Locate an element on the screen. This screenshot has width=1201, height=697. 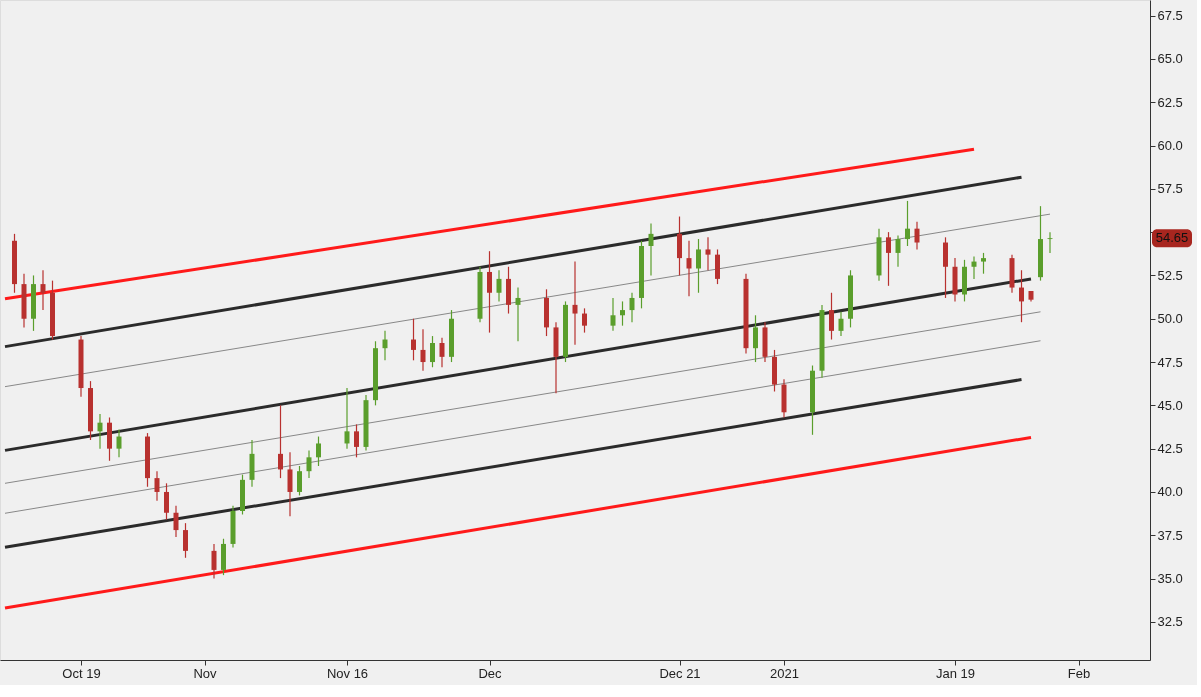
x-tick-label: 2021 is located at coordinates (784, 673).